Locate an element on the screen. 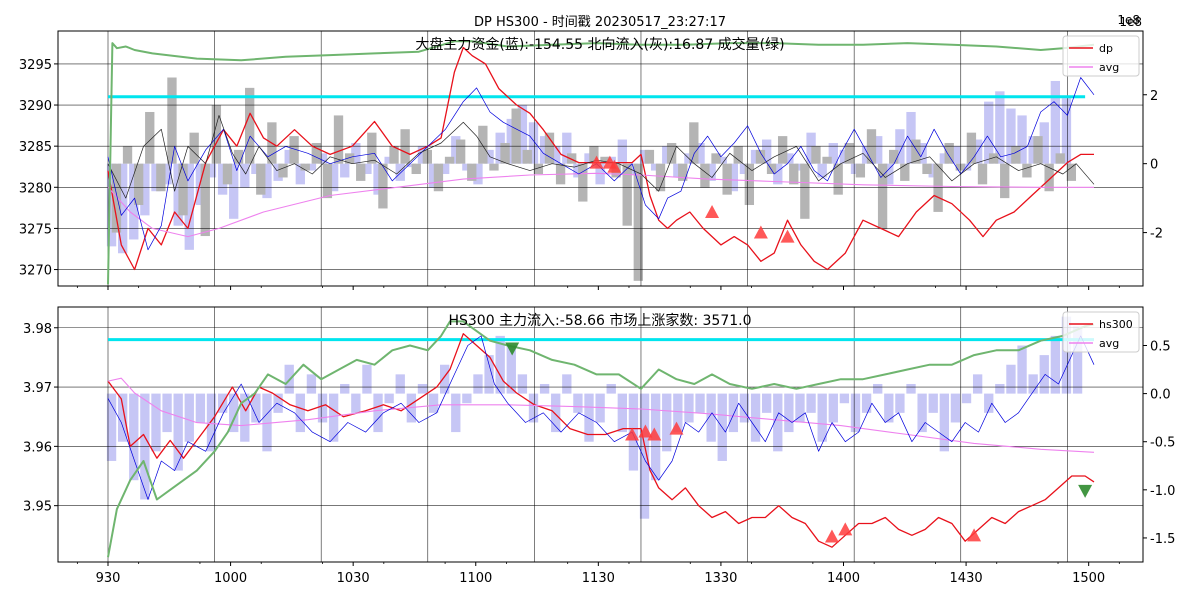  legend-label: avg is located at coordinates (1109, 343).